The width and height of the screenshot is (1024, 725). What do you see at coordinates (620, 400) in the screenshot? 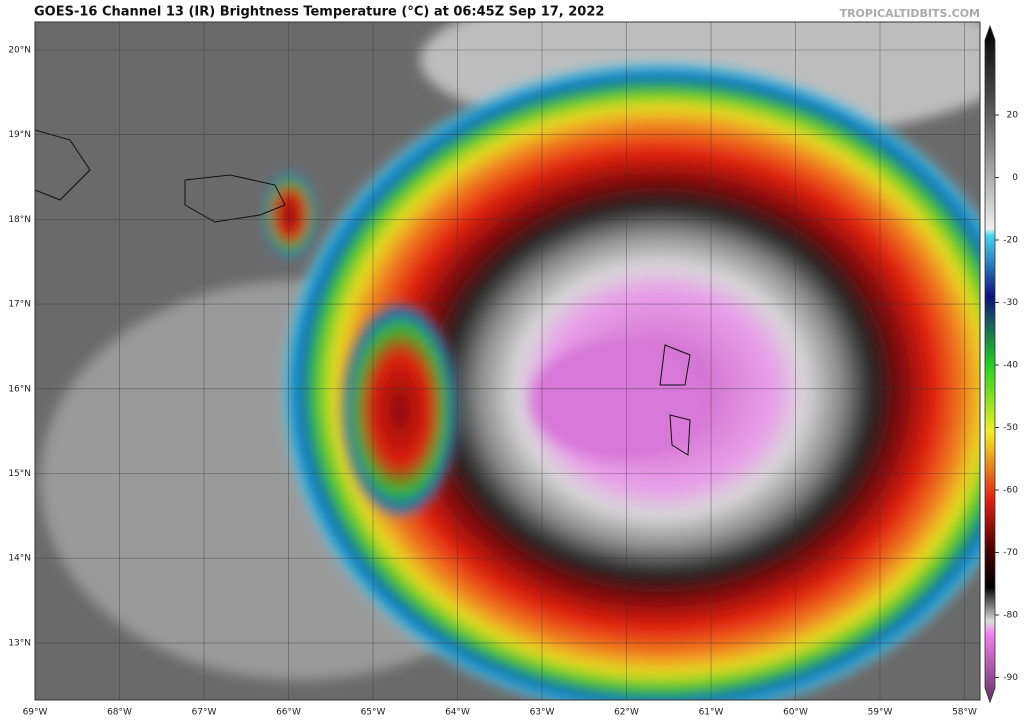
I see `cold-tops` at bounding box center [620, 400].